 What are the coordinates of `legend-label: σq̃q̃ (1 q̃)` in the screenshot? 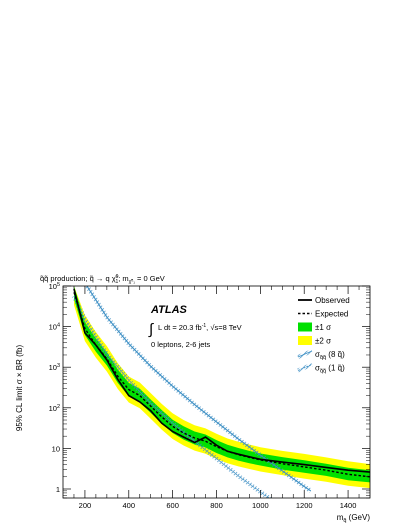 It's located at (330, 369).